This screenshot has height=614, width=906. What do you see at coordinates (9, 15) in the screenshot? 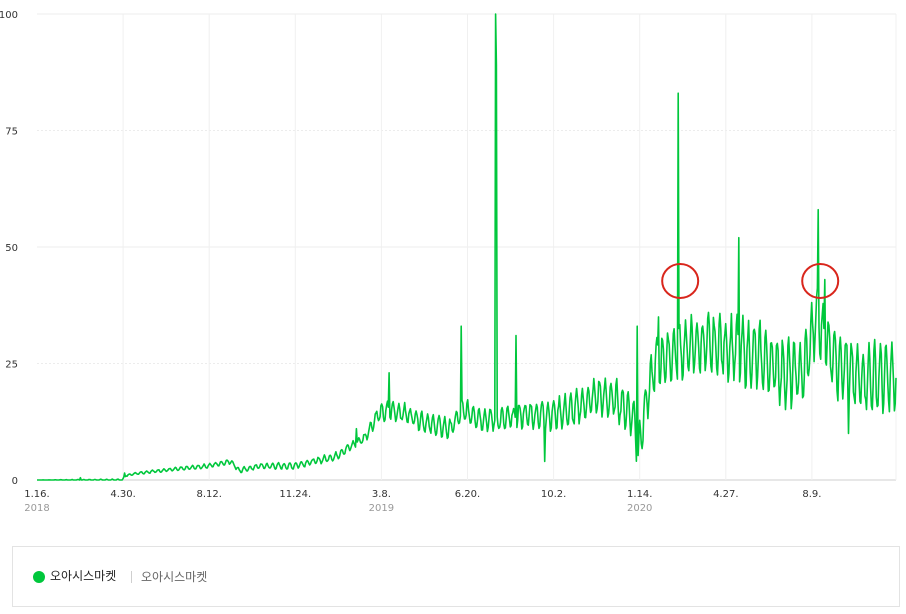
I see `y-tick-label: 100` at bounding box center [9, 15].